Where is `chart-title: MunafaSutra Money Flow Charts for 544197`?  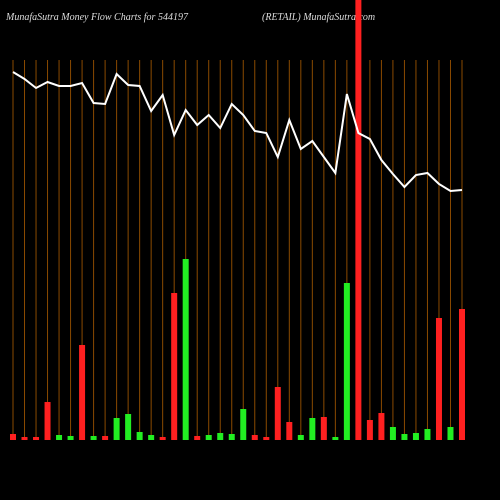 chart-title: MunafaSutra Money Flow Charts for 544197 is located at coordinates (97, 17).